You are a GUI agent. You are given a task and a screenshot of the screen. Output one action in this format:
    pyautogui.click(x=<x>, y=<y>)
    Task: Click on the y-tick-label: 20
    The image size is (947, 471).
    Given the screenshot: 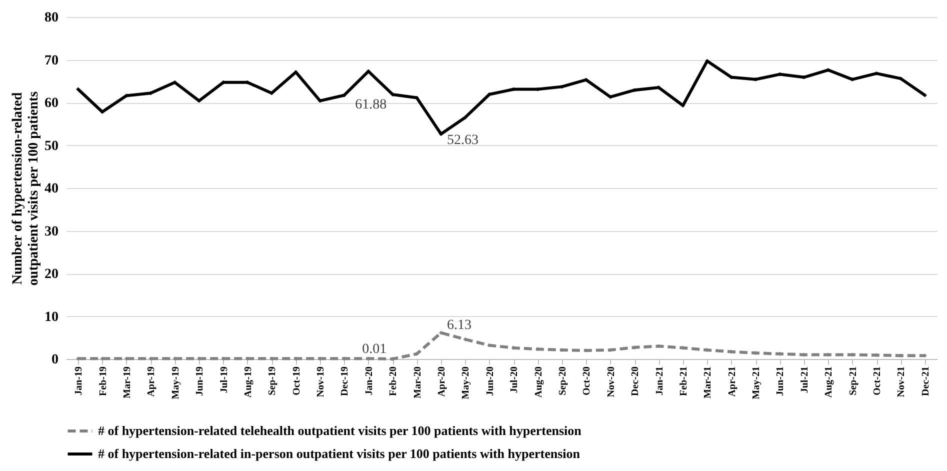 What is the action you would take?
    pyautogui.click(x=51, y=274)
    